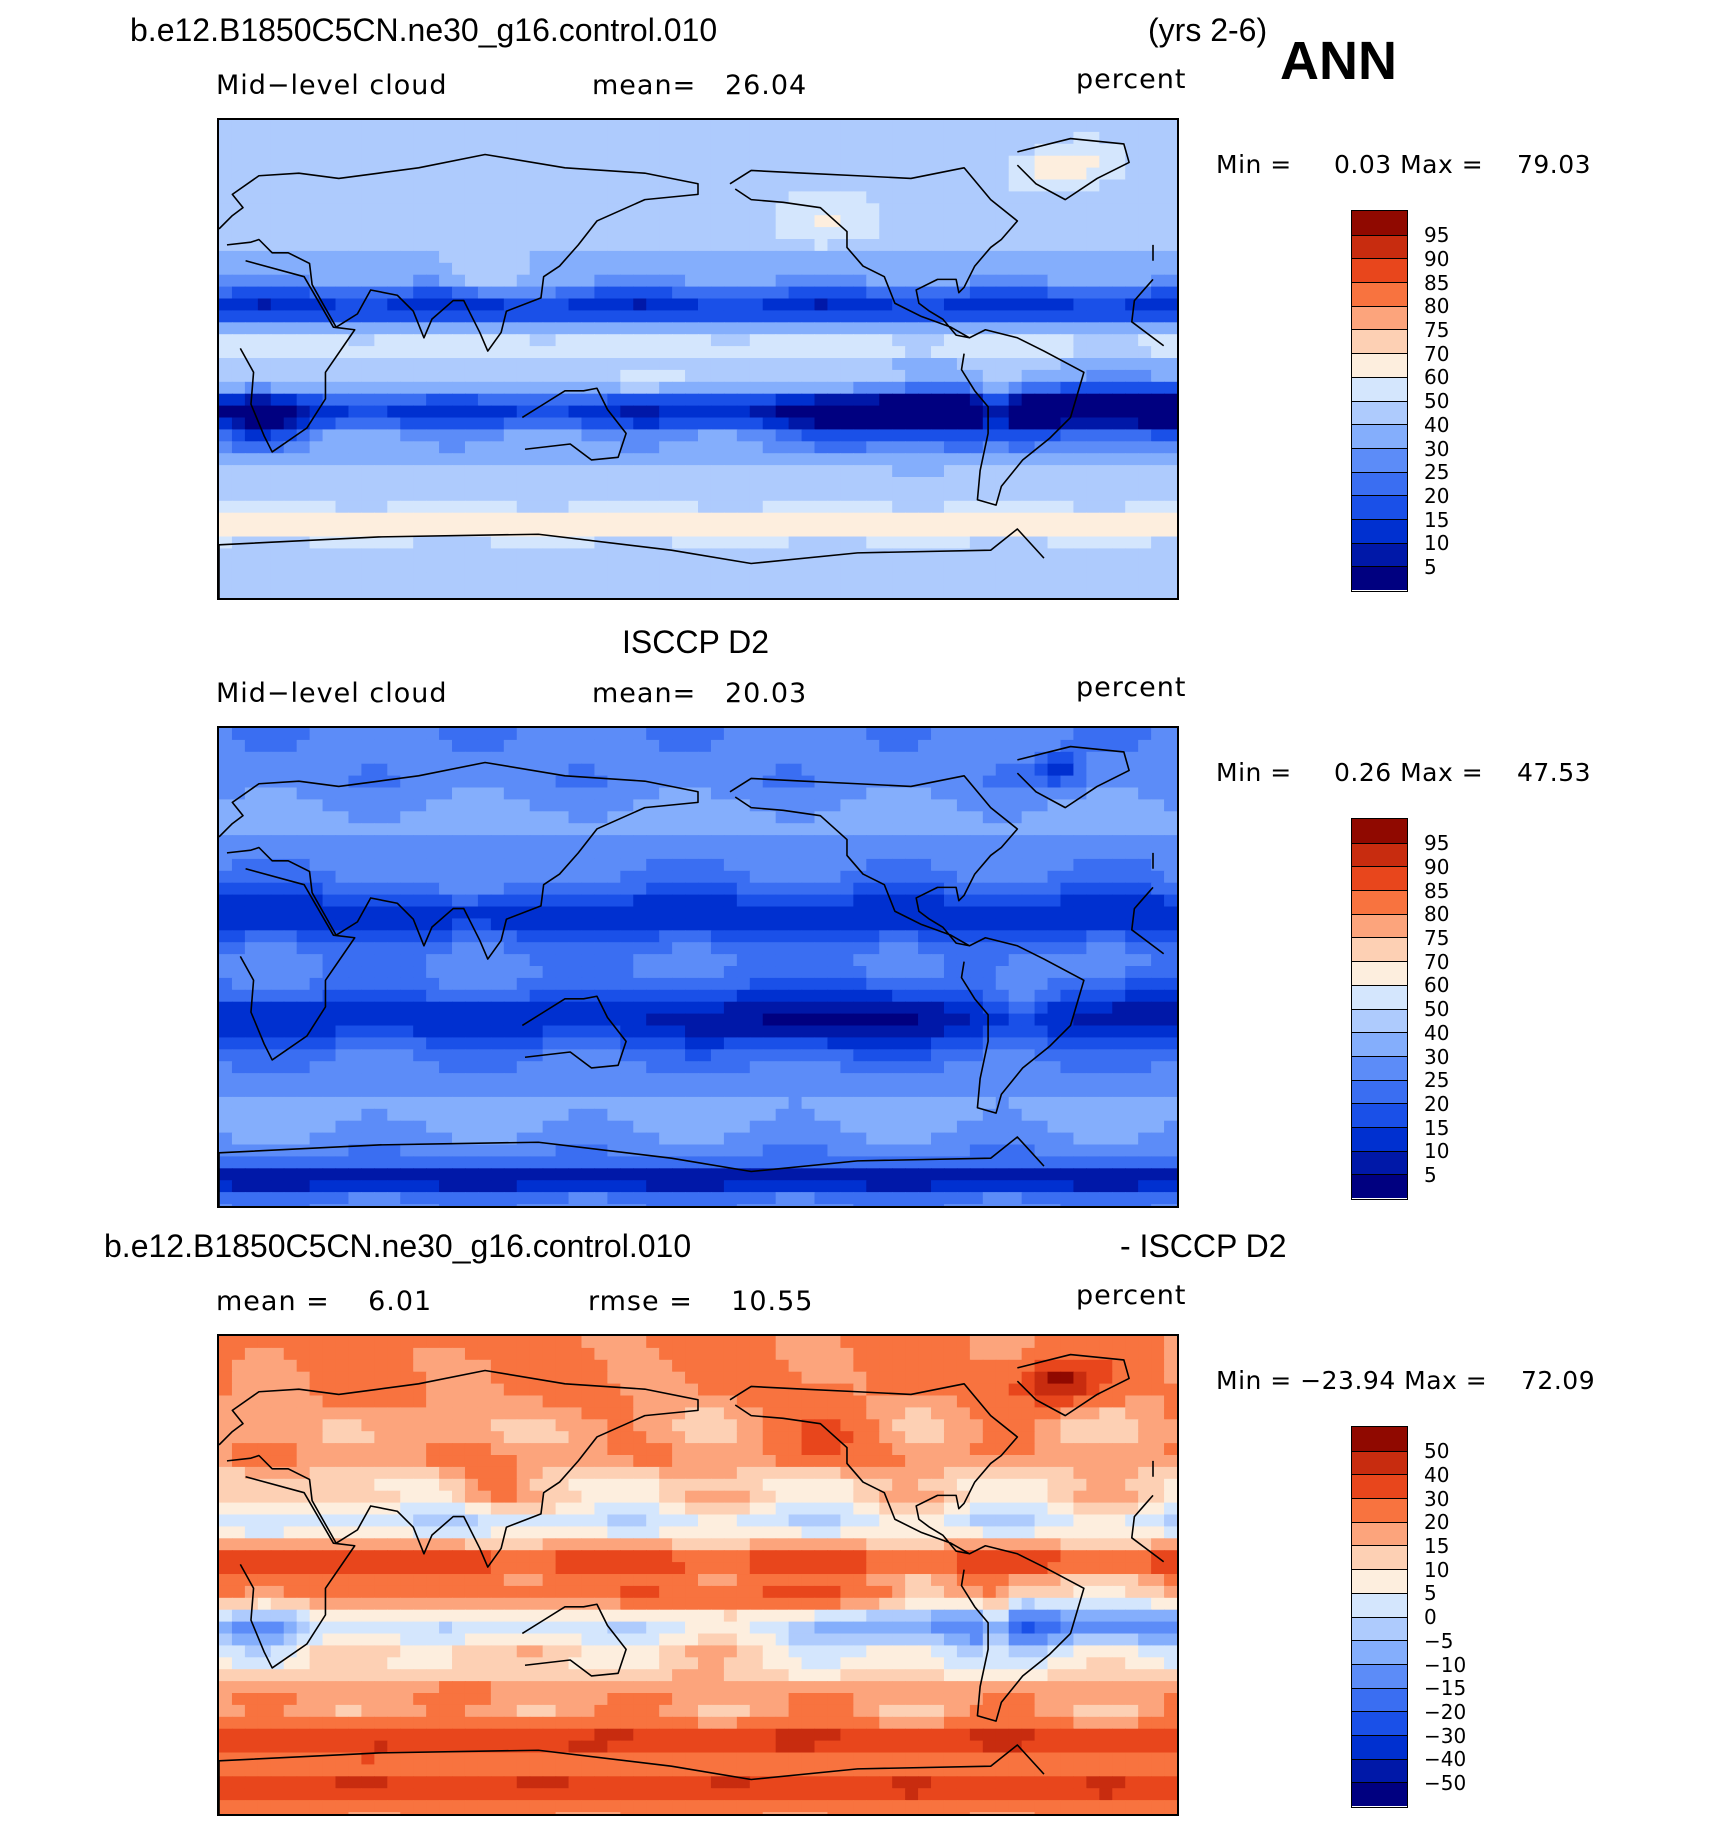 The width and height of the screenshot is (1710, 1831). Describe the element at coordinates (701, 1301) in the screenshot. I see `bot-rmse: rmse = 10.55` at that location.